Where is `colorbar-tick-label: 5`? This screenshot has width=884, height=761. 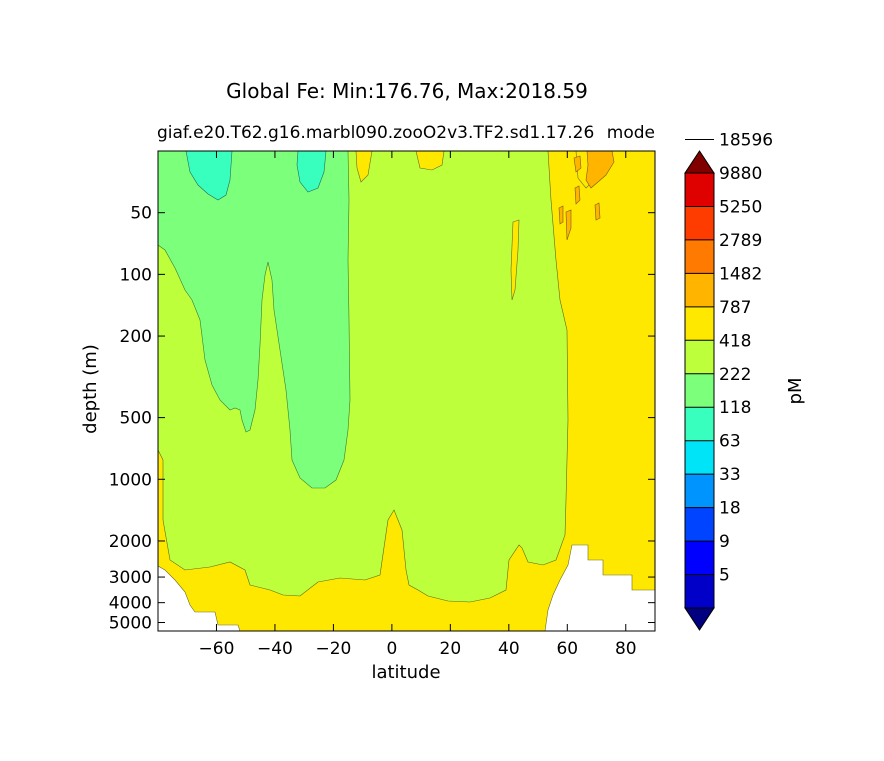
colorbar-tick-label: 5 is located at coordinates (724, 576).